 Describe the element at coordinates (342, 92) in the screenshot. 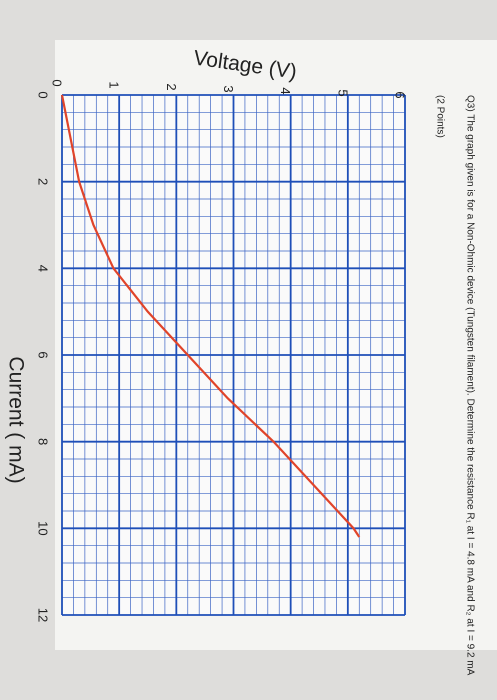

I see `y-tick-label: 5` at that location.